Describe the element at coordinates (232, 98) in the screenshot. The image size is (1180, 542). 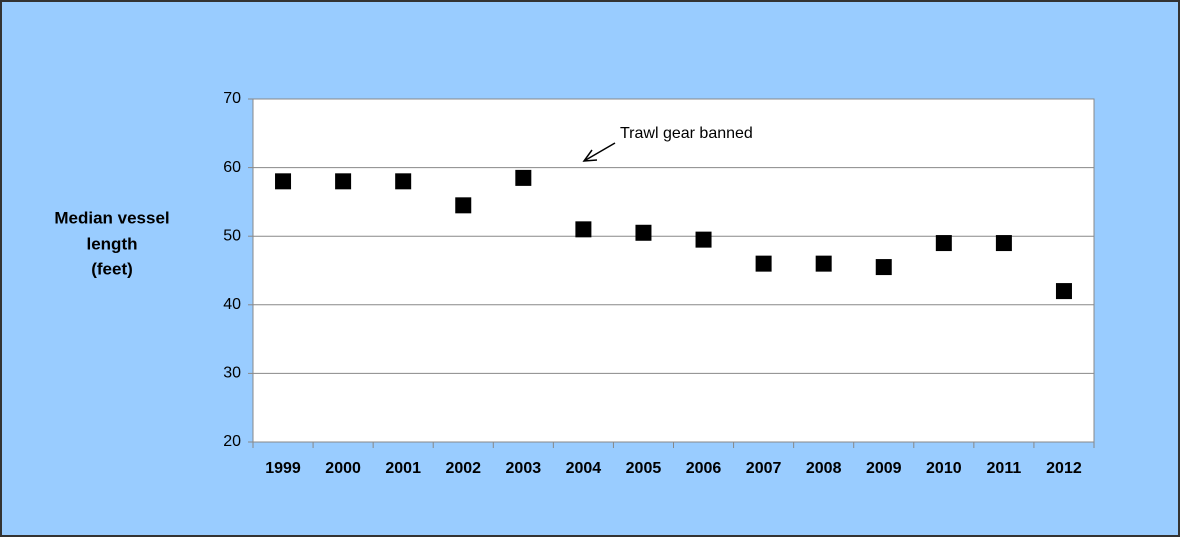
I see `y-tick-label: 70` at that location.